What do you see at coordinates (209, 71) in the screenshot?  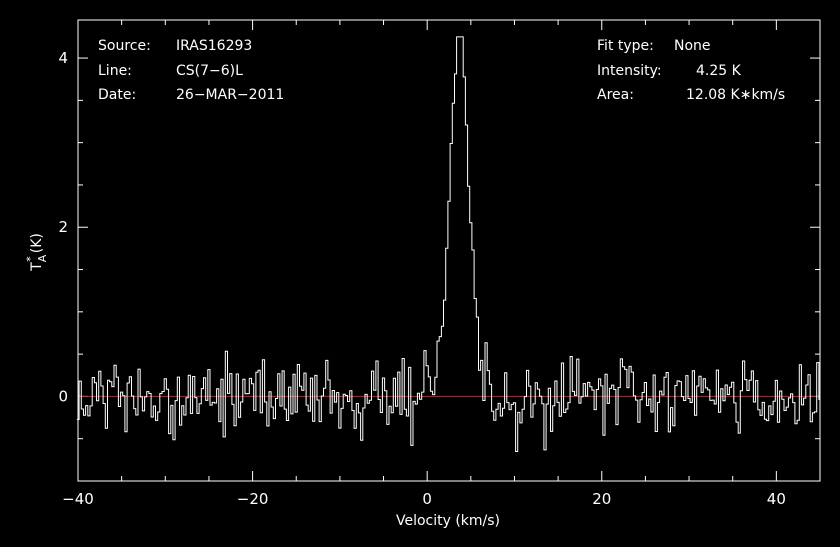 I see `info-line-value: CS(7−6)L` at bounding box center [209, 71].